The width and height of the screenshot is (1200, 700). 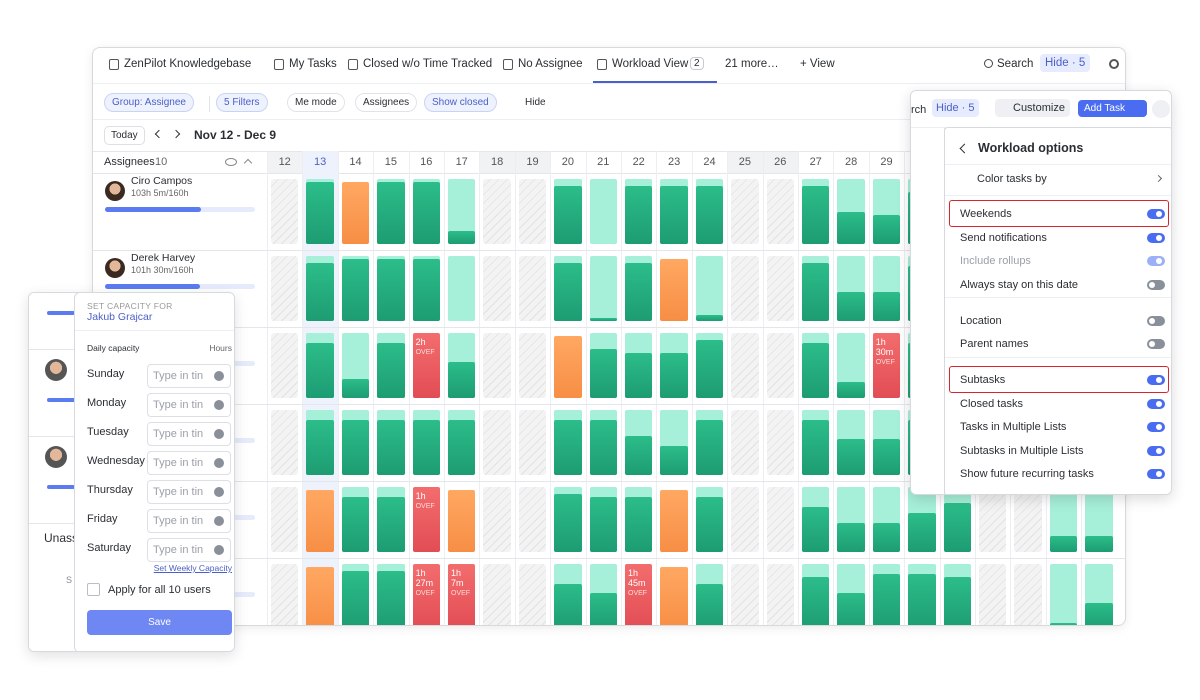 What do you see at coordinates (149, 102) in the screenshot?
I see `filter: Group: Assignee` at bounding box center [149, 102].